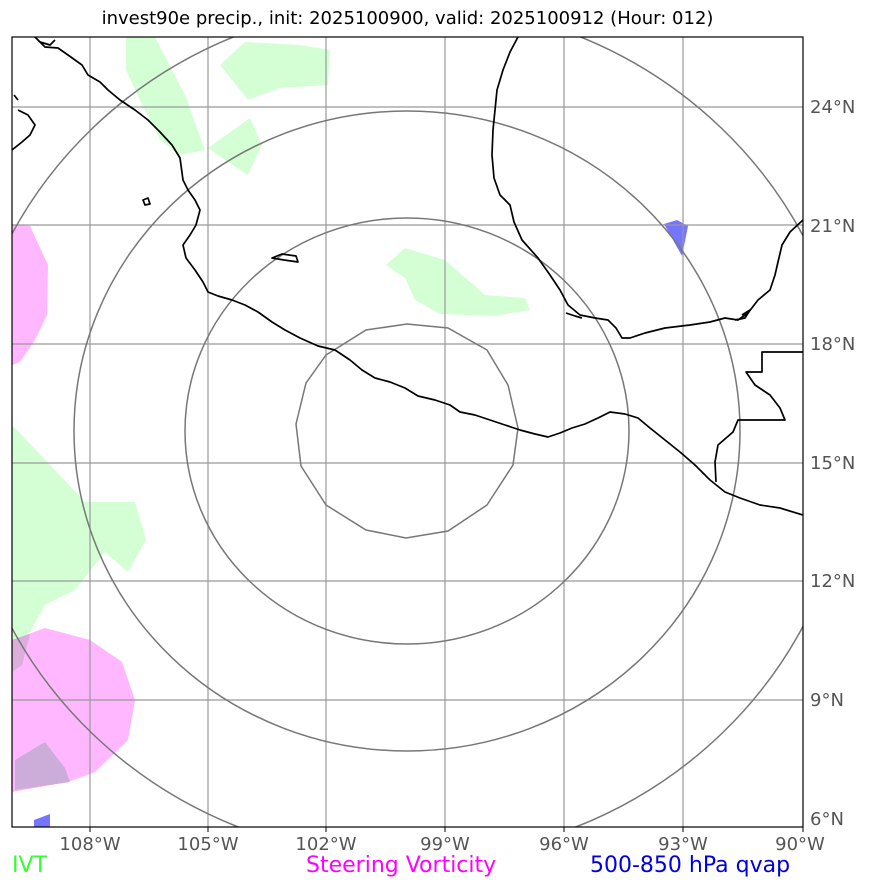 The height and width of the screenshot is (891, 873). I want to click on guatemala-border, so click(758, 417).